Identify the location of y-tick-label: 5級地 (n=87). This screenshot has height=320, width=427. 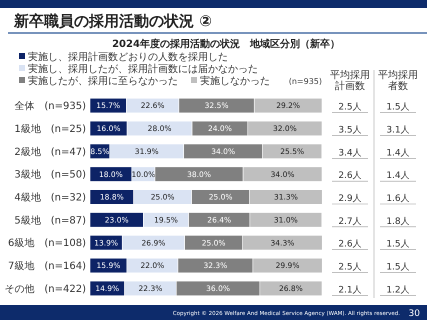
(50, 220).